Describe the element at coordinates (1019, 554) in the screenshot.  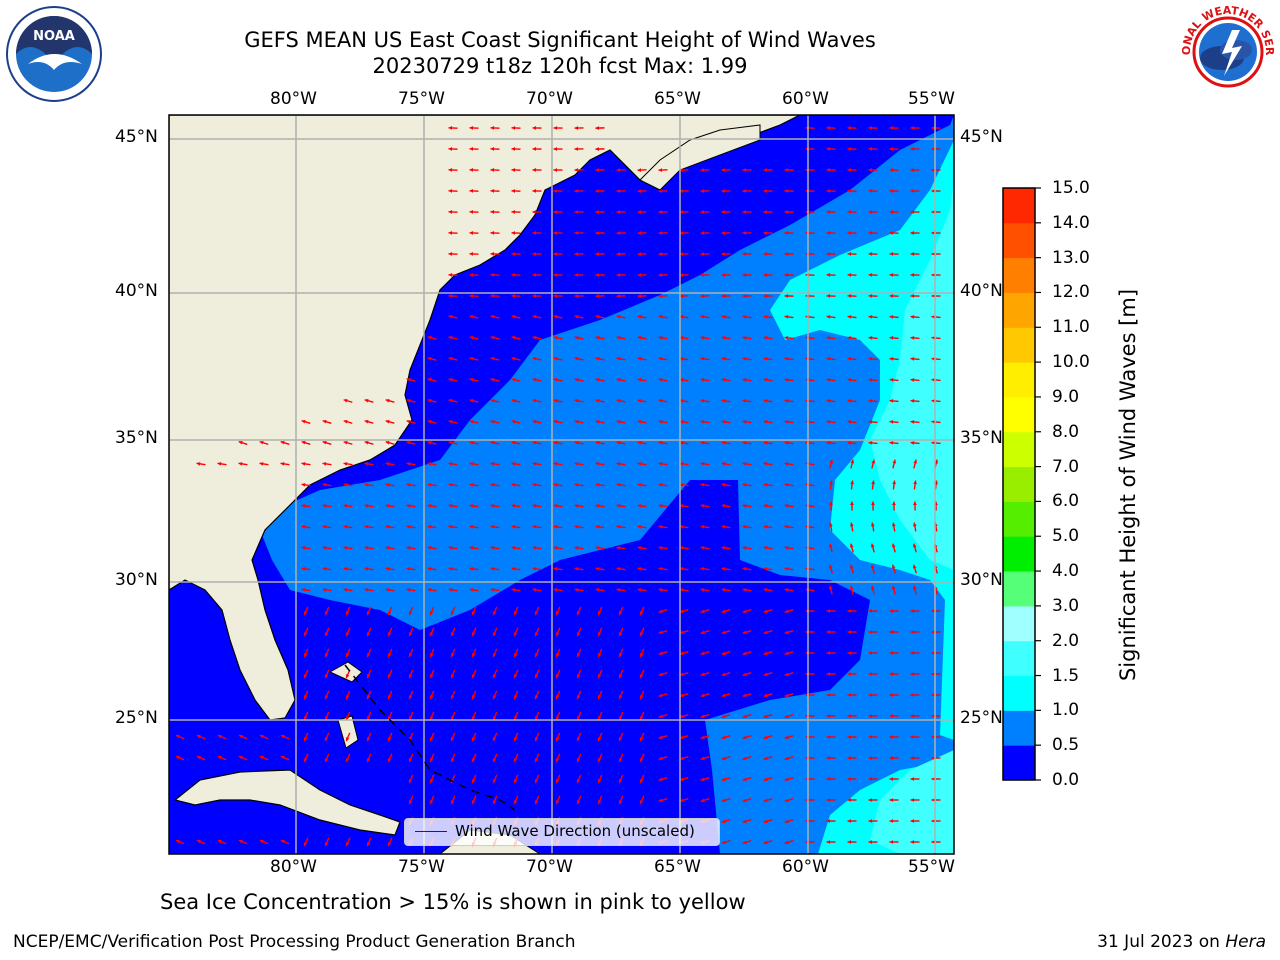
I see `colorbar-segment` at that location.